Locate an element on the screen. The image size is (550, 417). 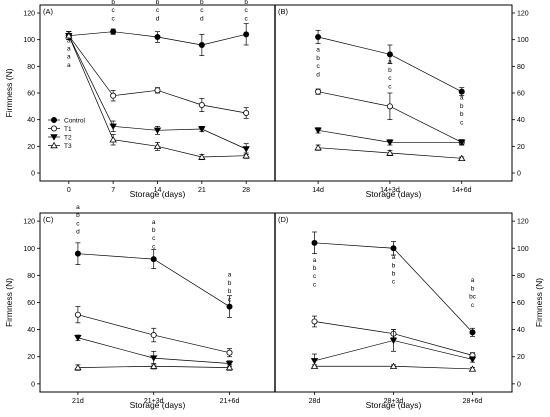
x-tick-label: 28 is located at coordinates (246, 190).